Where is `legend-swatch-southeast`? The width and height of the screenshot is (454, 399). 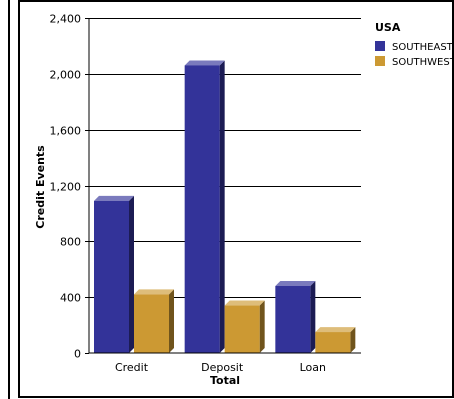
legend-swatch-southeast is located at coordinates (380, 46).